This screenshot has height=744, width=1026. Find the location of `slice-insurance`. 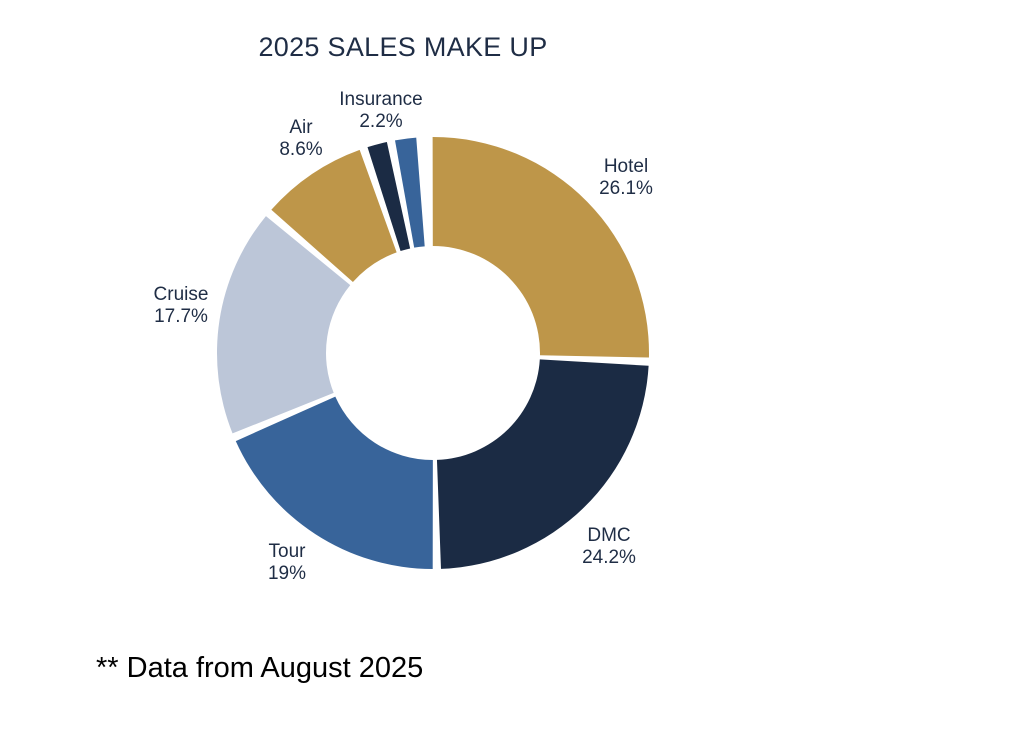

slice-insurance is located at coordinates (410, 192).